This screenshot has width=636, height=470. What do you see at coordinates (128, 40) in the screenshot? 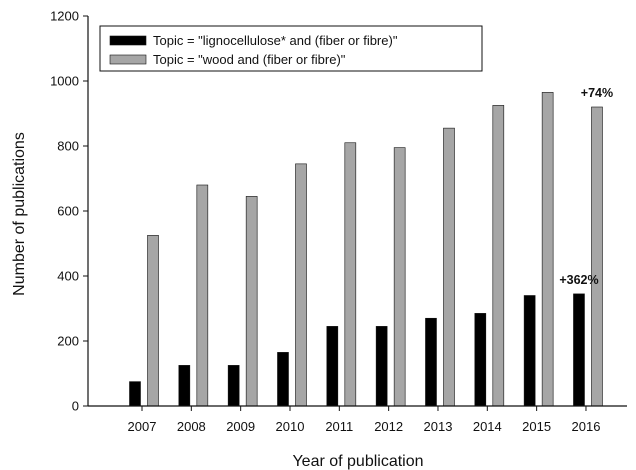
I see `legend-swatch-lignocellulose` at bounding box center [128, 40].